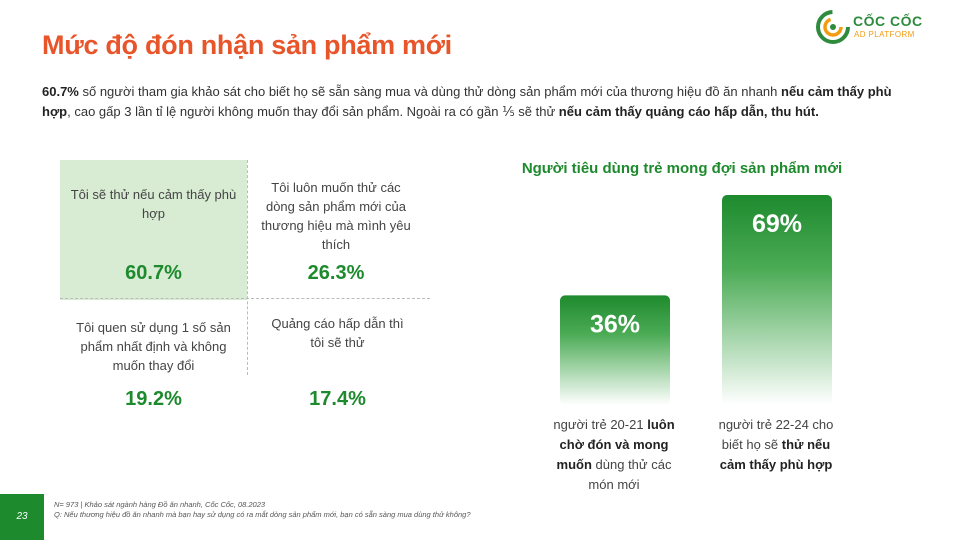  Describe the element at coordinates (777, 224) in the screenshot. I see `bar-value-label: 69%` at that location.